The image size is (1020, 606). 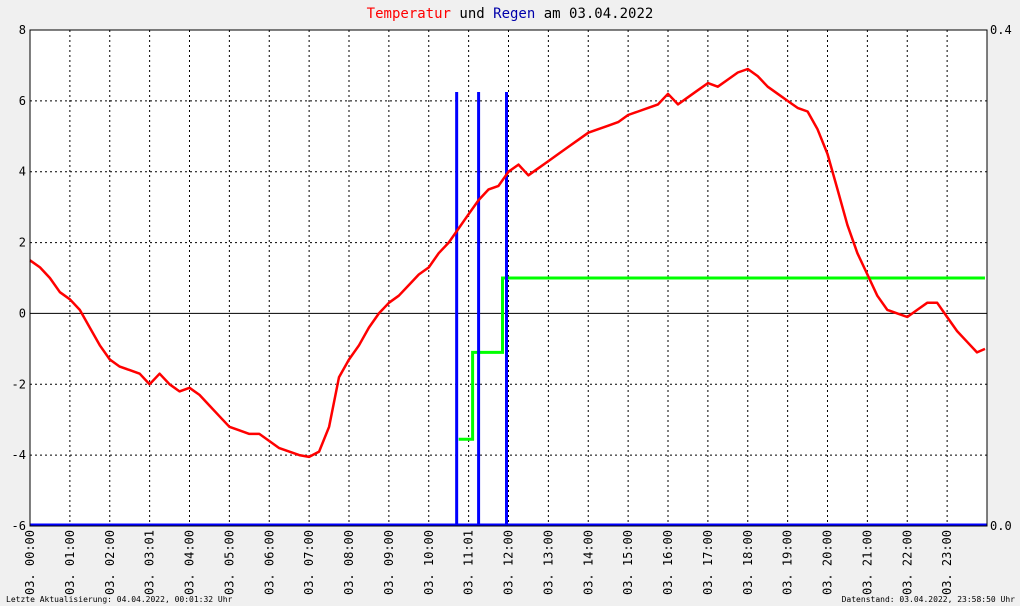 I want to click on x-tick-label: 03. 20:00, so click(x=828, y=562).